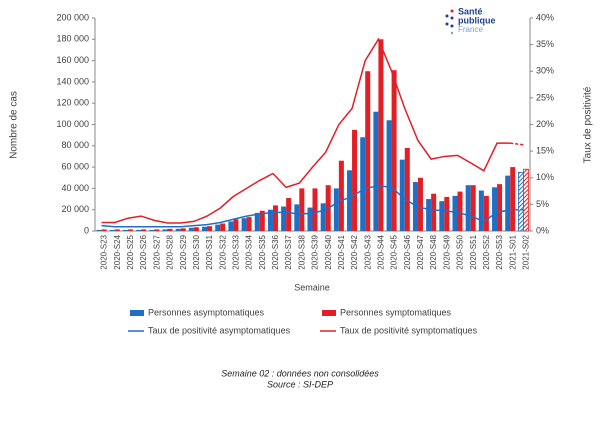  Describe the element at coordinates (354, 251) in the screenshot. I see `x-tick-label: 2020-S42` at that location.